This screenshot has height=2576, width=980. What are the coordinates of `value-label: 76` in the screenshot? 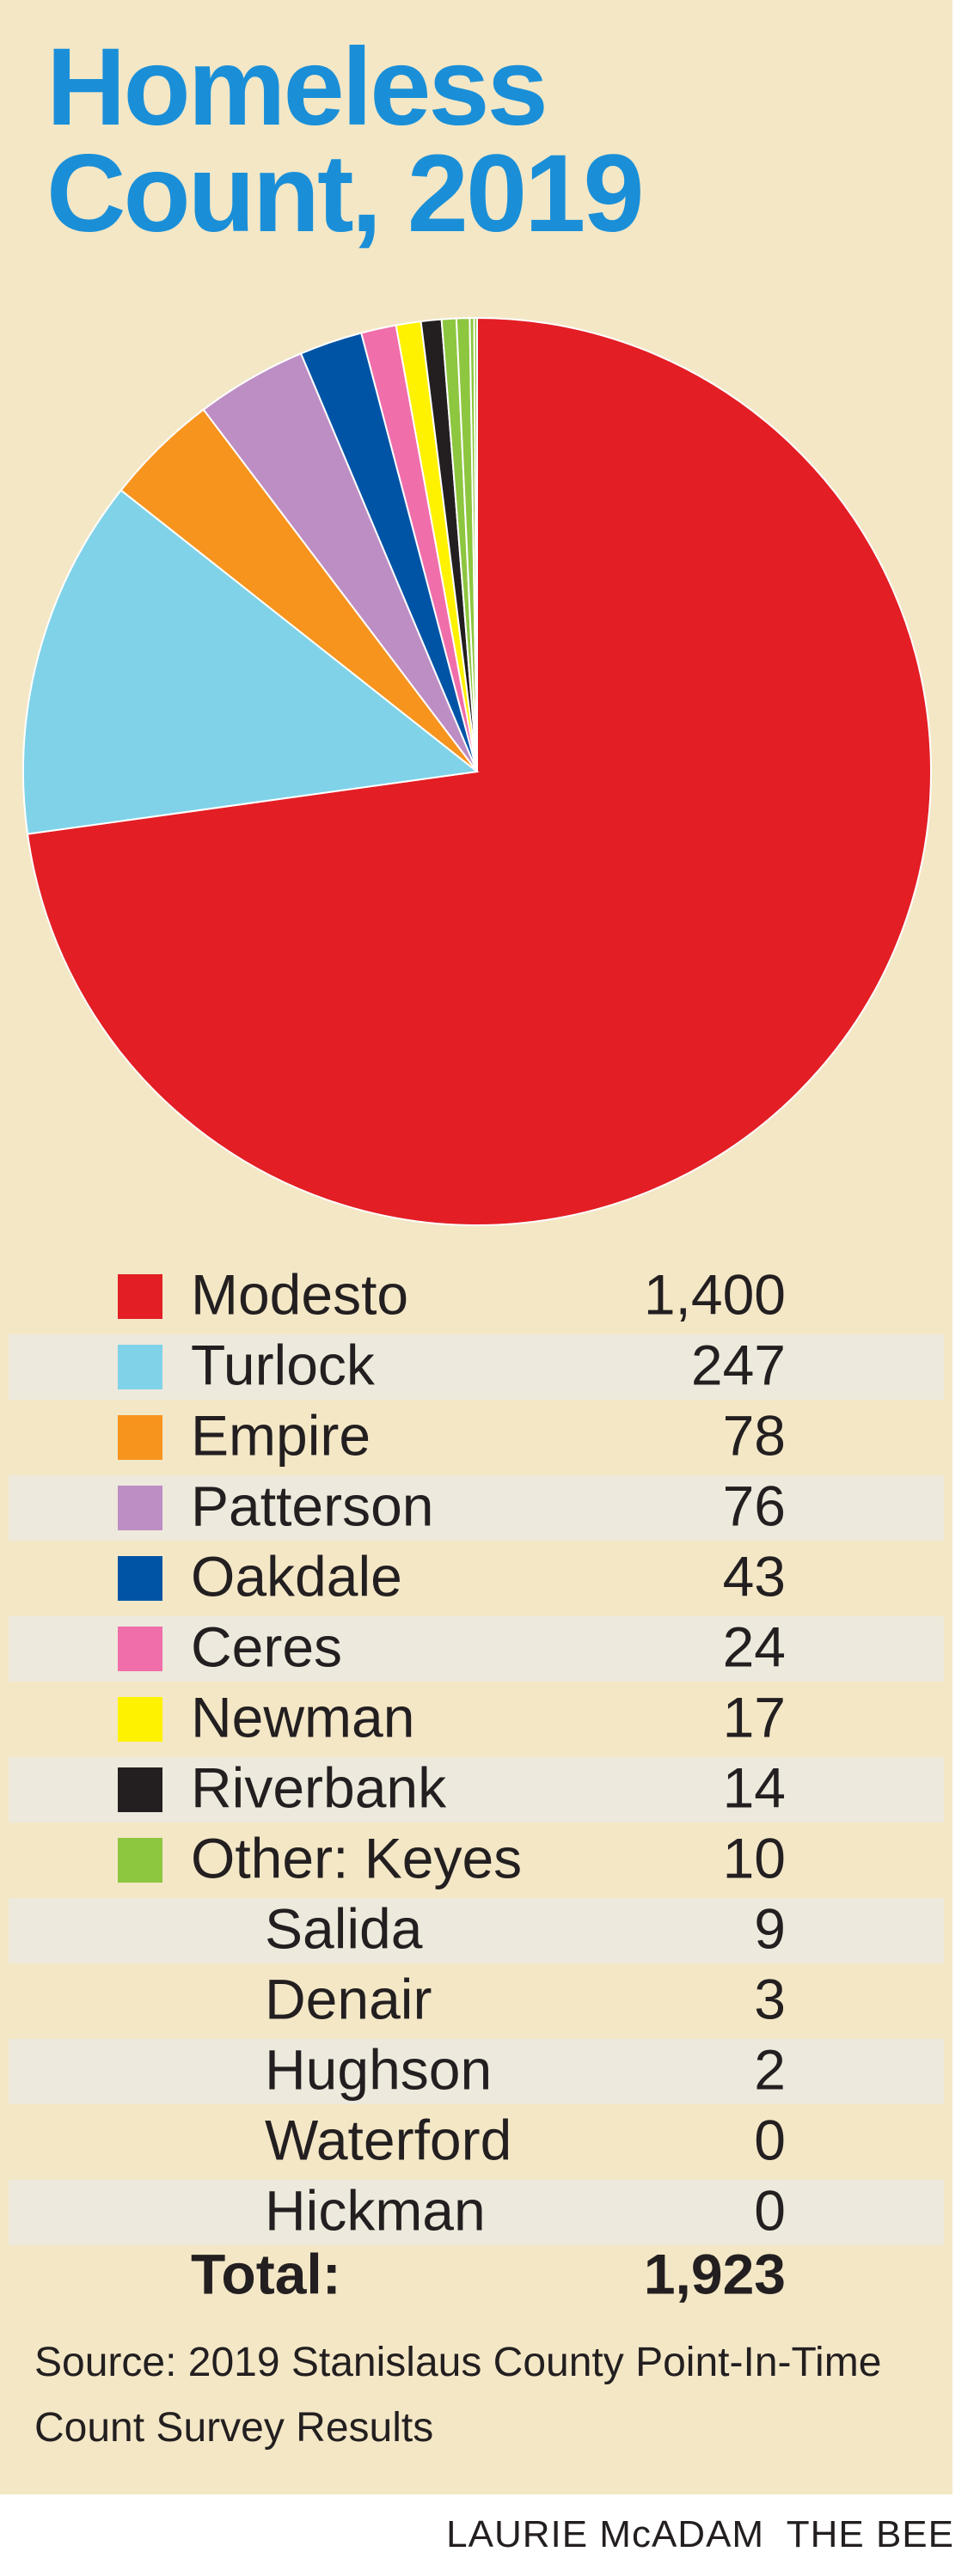 It's located at (754, 1505).